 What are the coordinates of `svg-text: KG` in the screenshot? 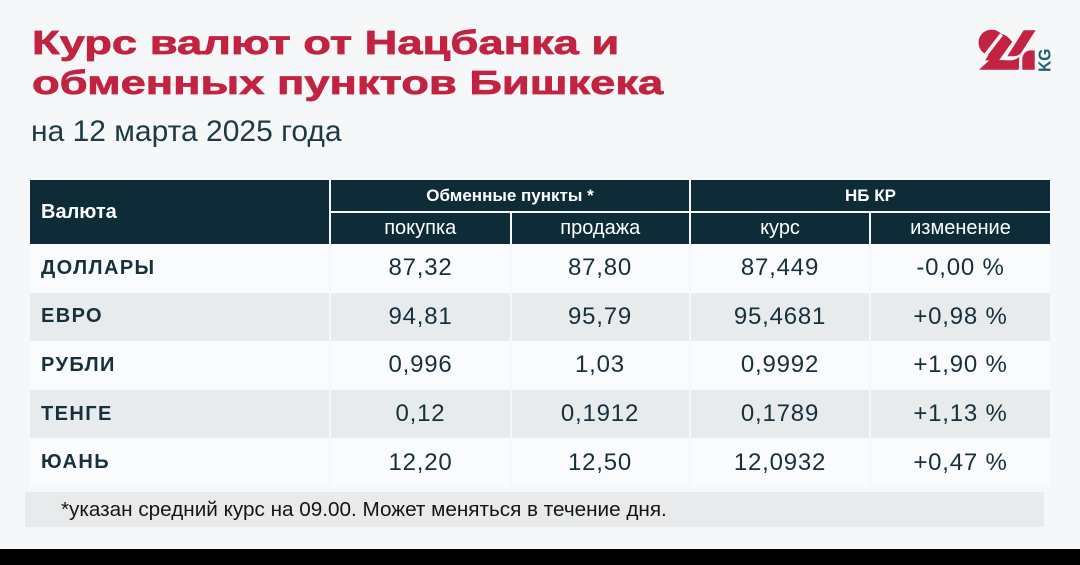 It's located at (1044, 60).